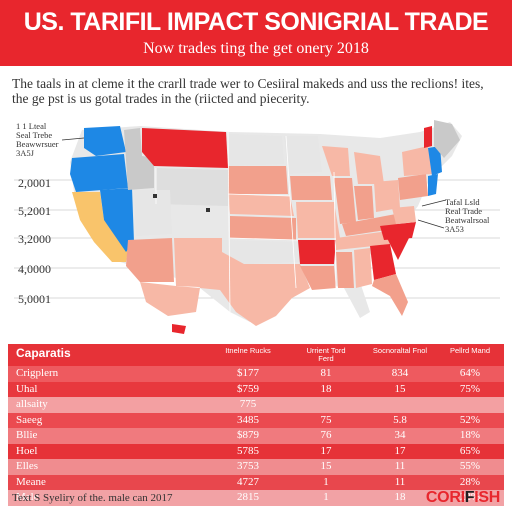 The height and width of the screenshot is (512, 512). I want to click on table-row: allsaity 775, so click(256, 405).